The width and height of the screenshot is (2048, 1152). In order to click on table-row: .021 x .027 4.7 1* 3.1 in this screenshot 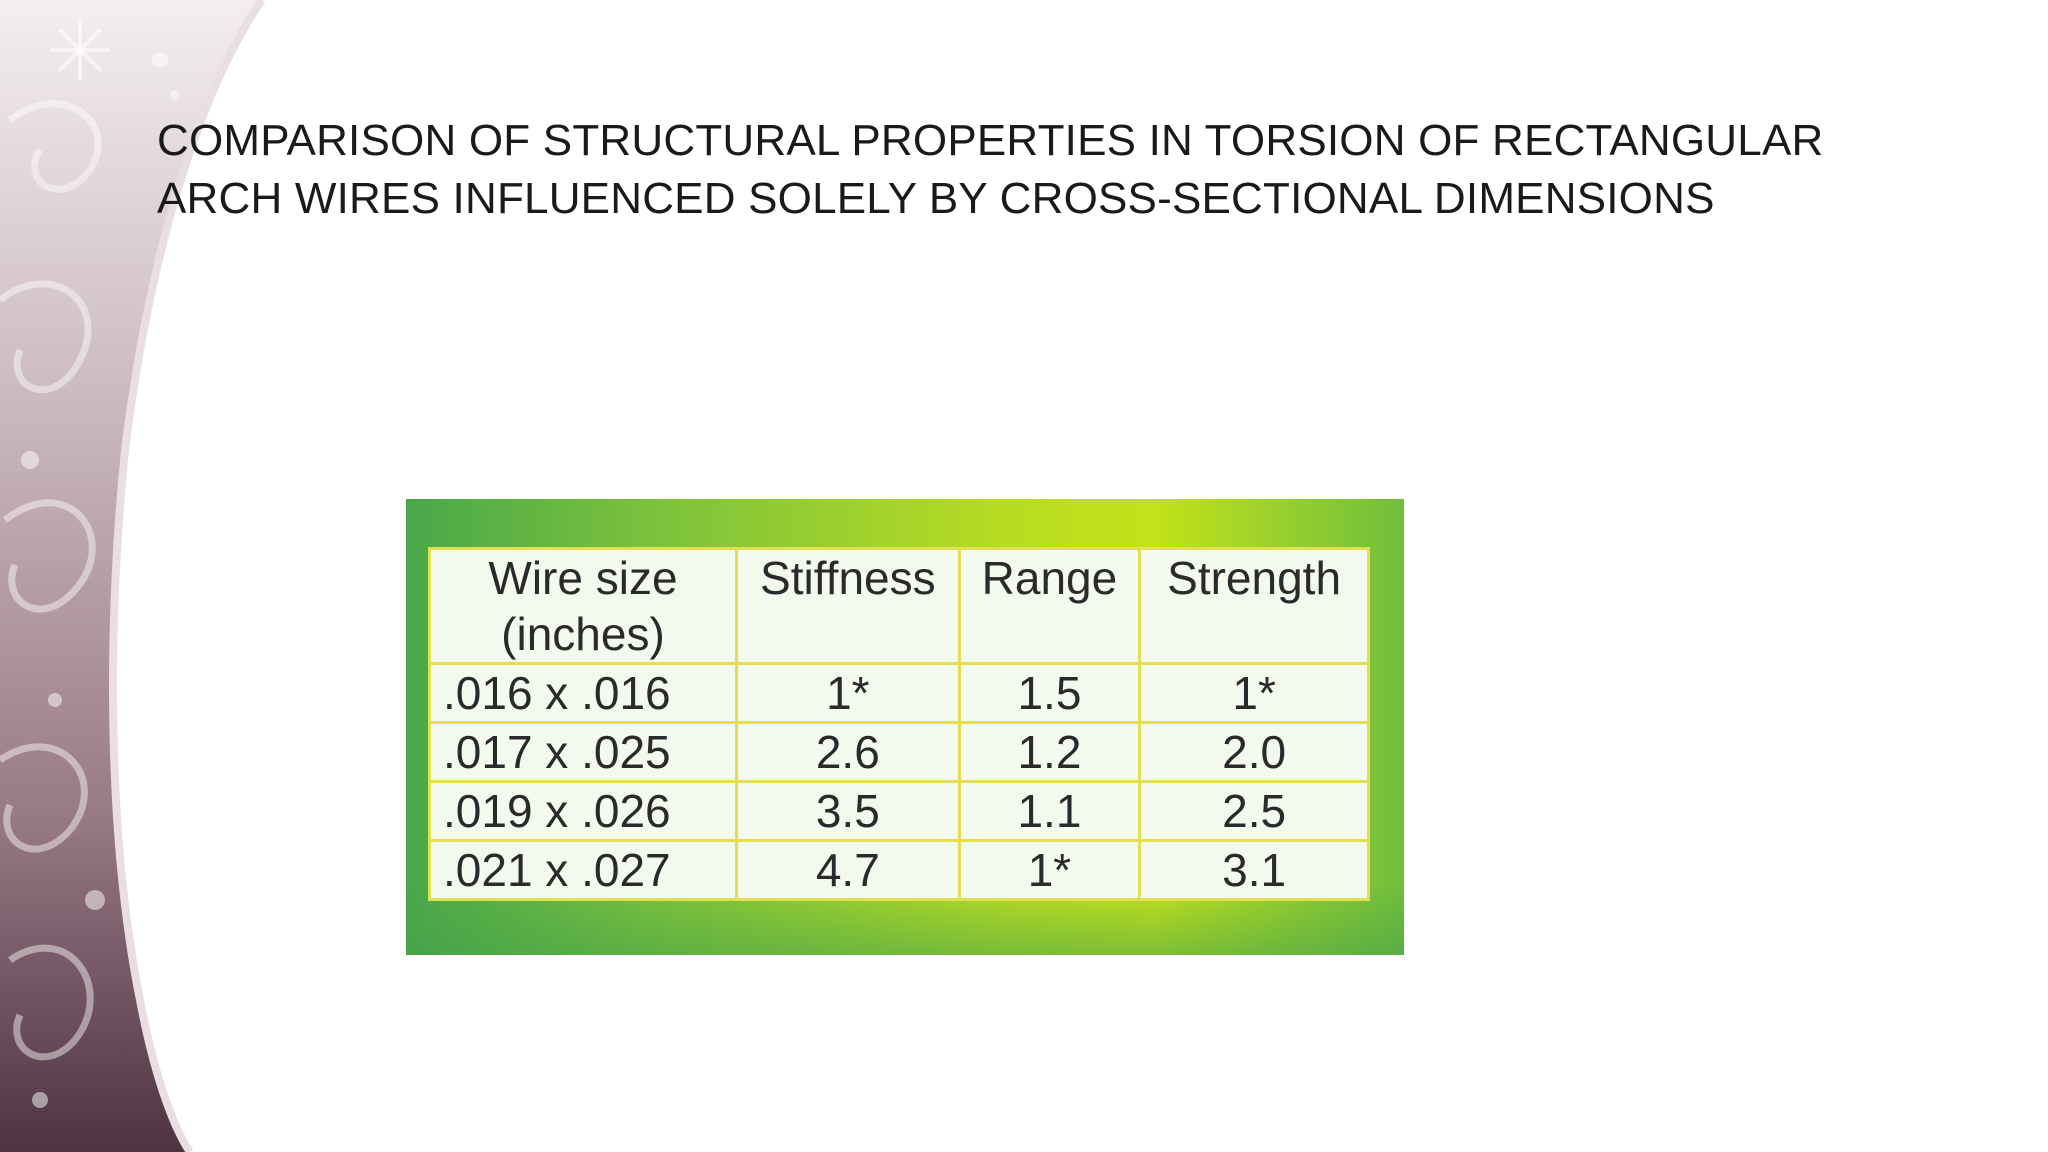, I will do `click(899, 870)`.